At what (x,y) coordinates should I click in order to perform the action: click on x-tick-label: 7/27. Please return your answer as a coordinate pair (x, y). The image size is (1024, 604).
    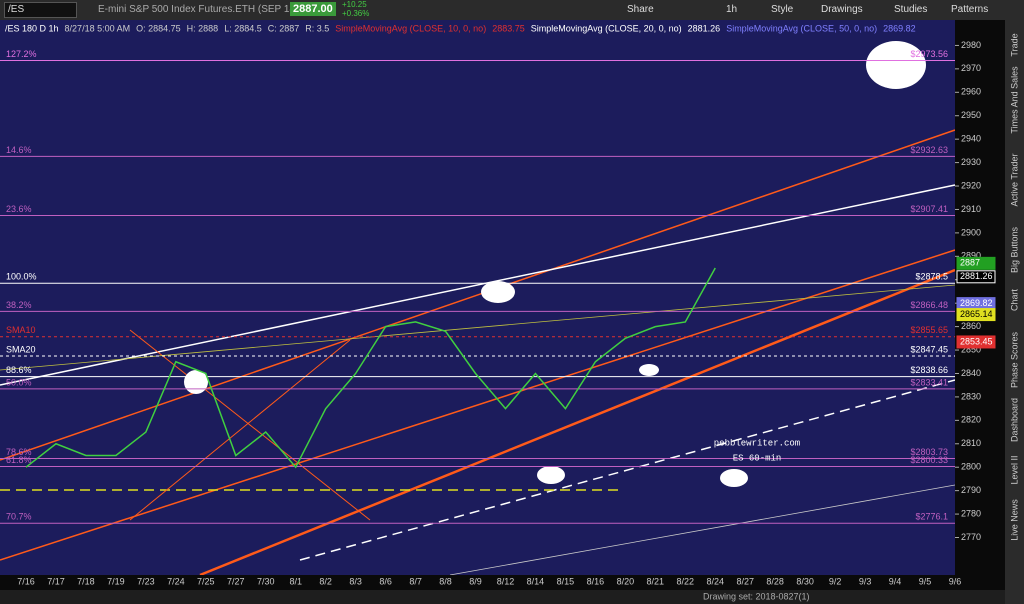
    Looking at the image, I should click on (236, 581).